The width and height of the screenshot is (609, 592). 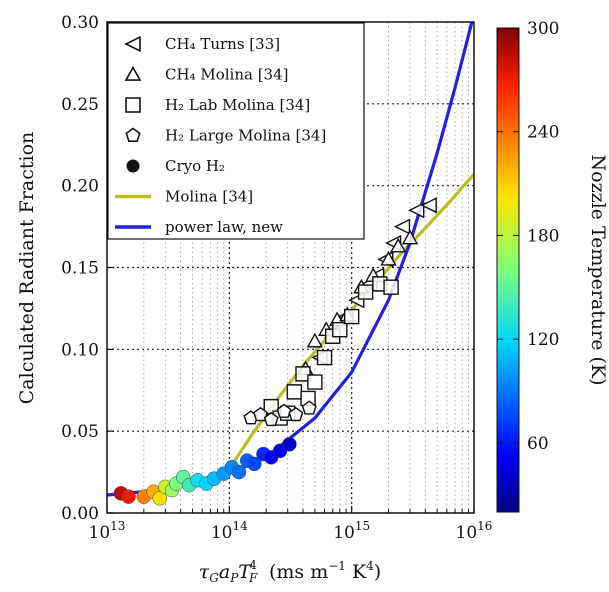 I want to click on y-tick-label: 0.10, so click(x=80, y=350).